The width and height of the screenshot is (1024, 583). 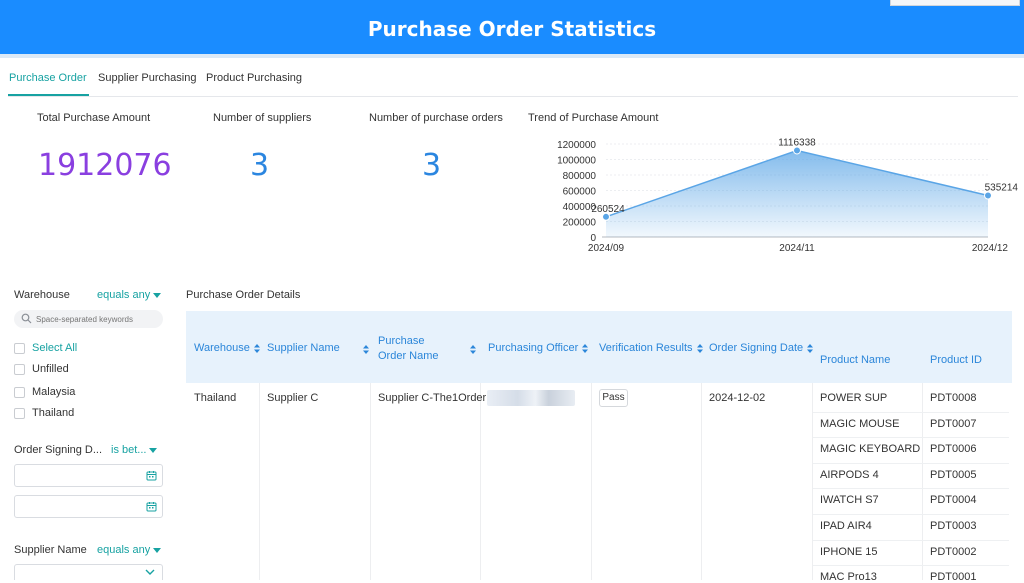 I want to click on data-label: 535214, so click(x=1002, y=188).